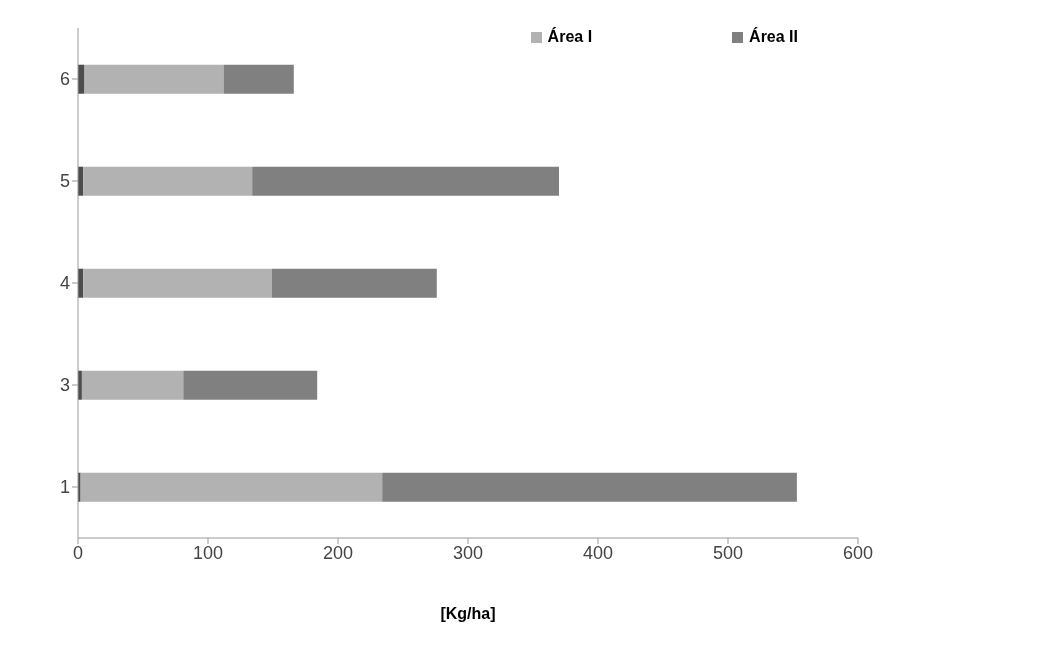  Describe the element at coordinates (858, 552) in the screenshot. I see `x-tick-label: 600` at that location.